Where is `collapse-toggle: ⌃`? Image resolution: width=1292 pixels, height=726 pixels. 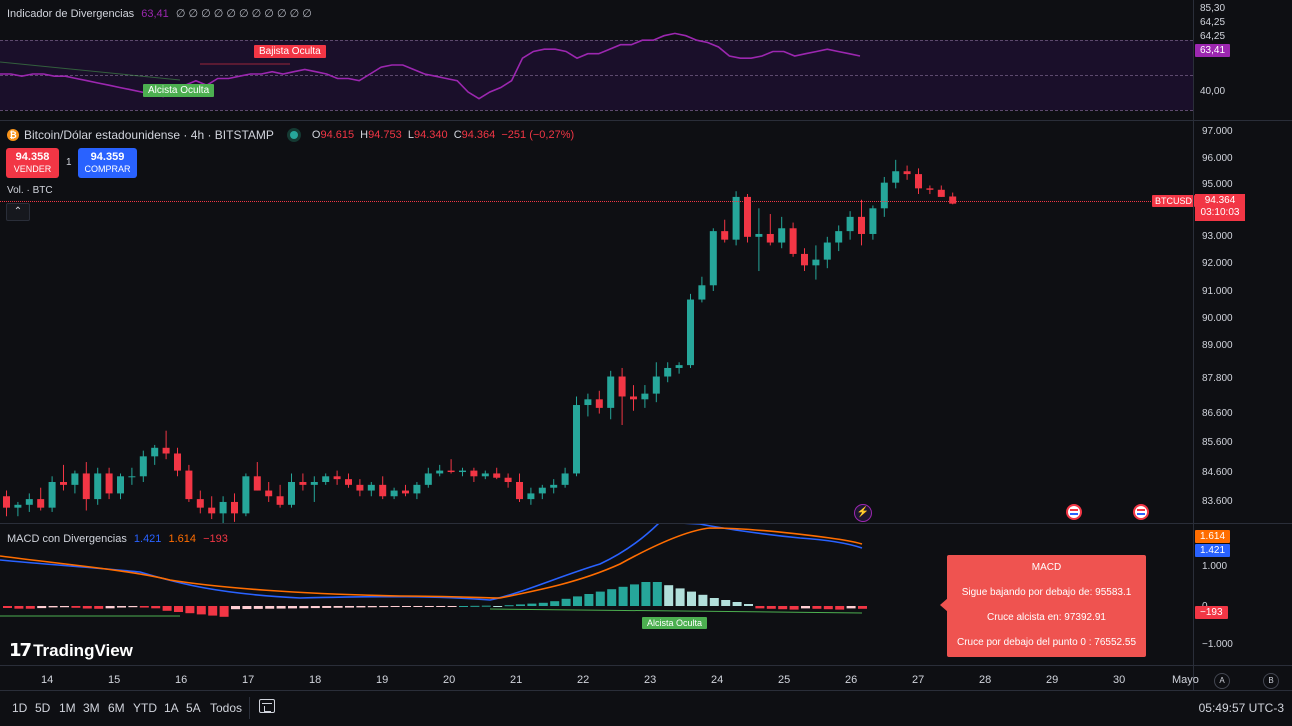 collapse-toggle: ⌃ is located at coordinates (18, 212).